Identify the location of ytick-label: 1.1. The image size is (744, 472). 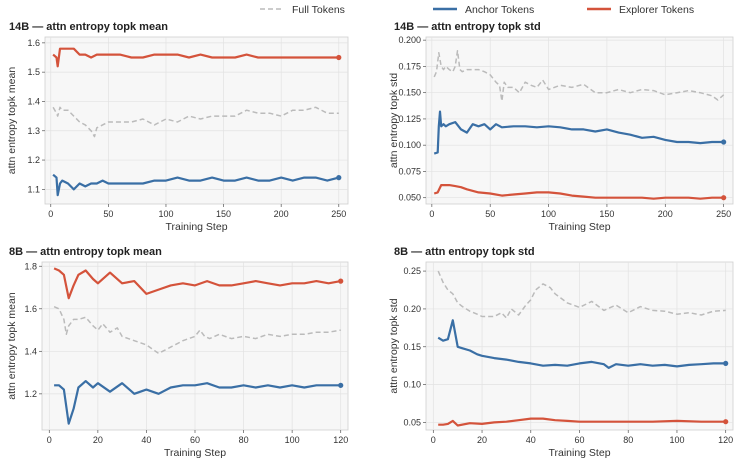
(33, 189).